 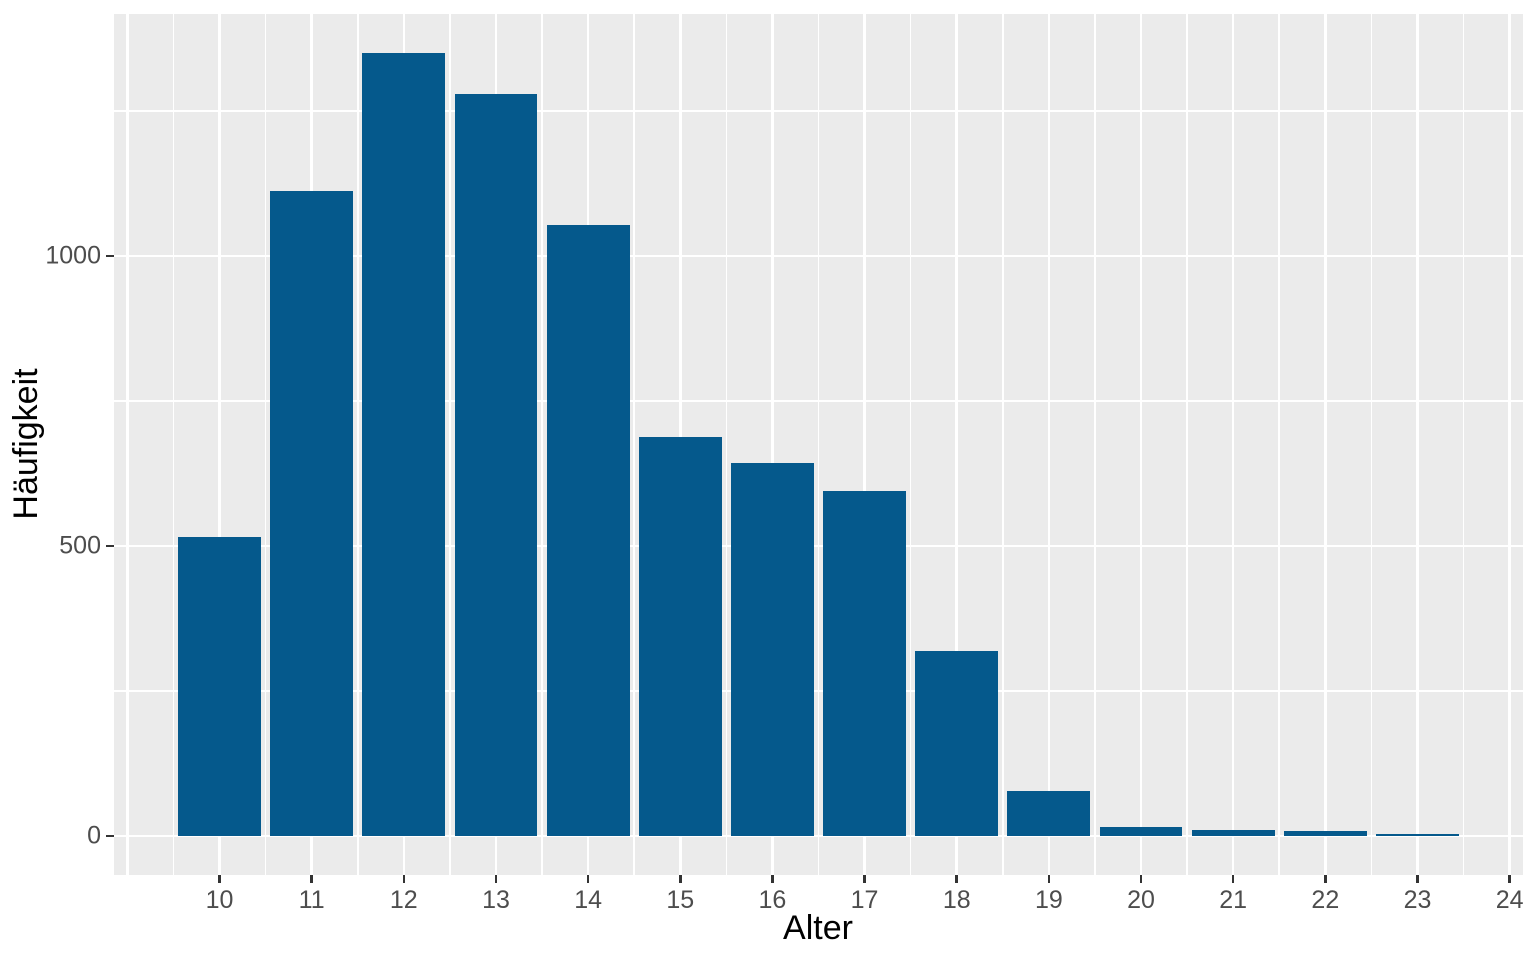 What do you see at coordinates (496, 900) in the screenshot?
I see `x-tick-label: 13` at bounding box center [496, 900].